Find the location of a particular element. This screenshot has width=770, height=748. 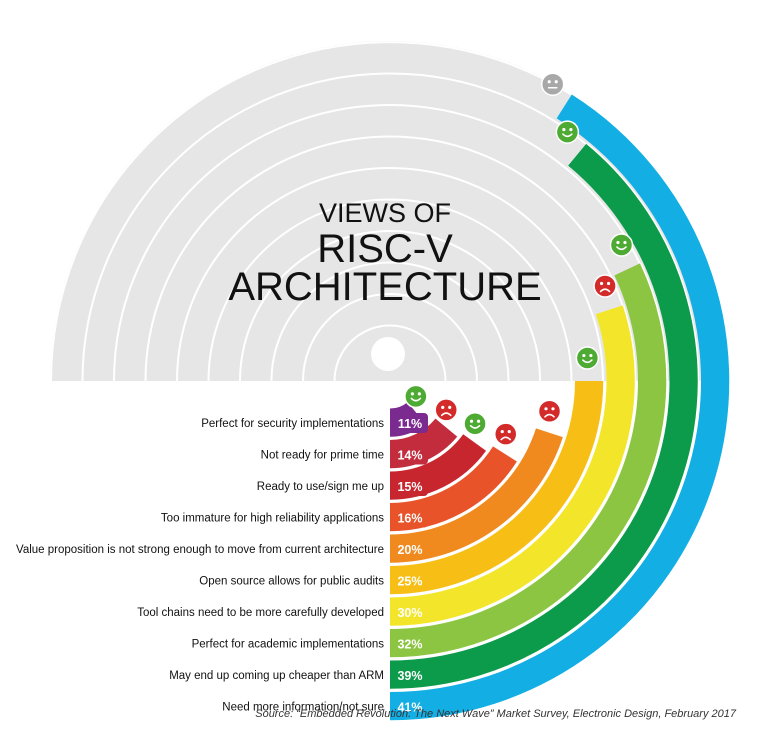

category-label: May end up coming up cheaper than ARM is located at coordinates (276, 676).